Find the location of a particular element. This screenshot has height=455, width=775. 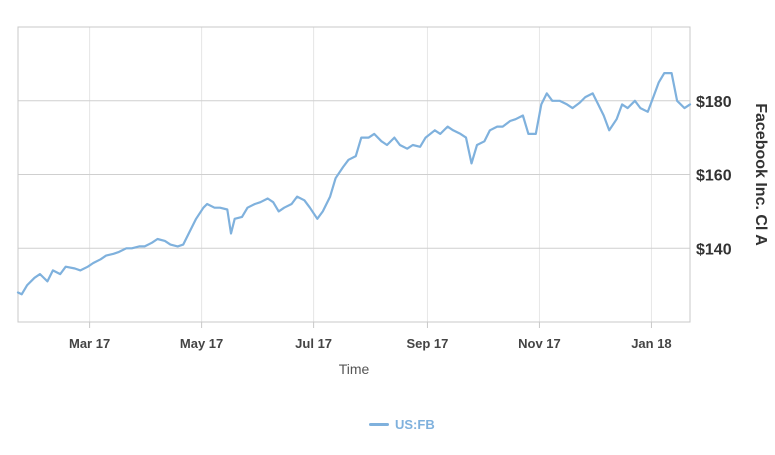

y-axis-ticks: $140 $160 $180 is located at coordinates (714, 176).